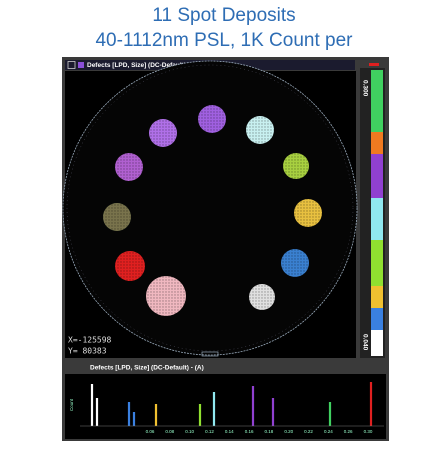  Describe the element at coordinates (150, 431) in the screenshot. I see `x-tick-label: 0.06` at that location.